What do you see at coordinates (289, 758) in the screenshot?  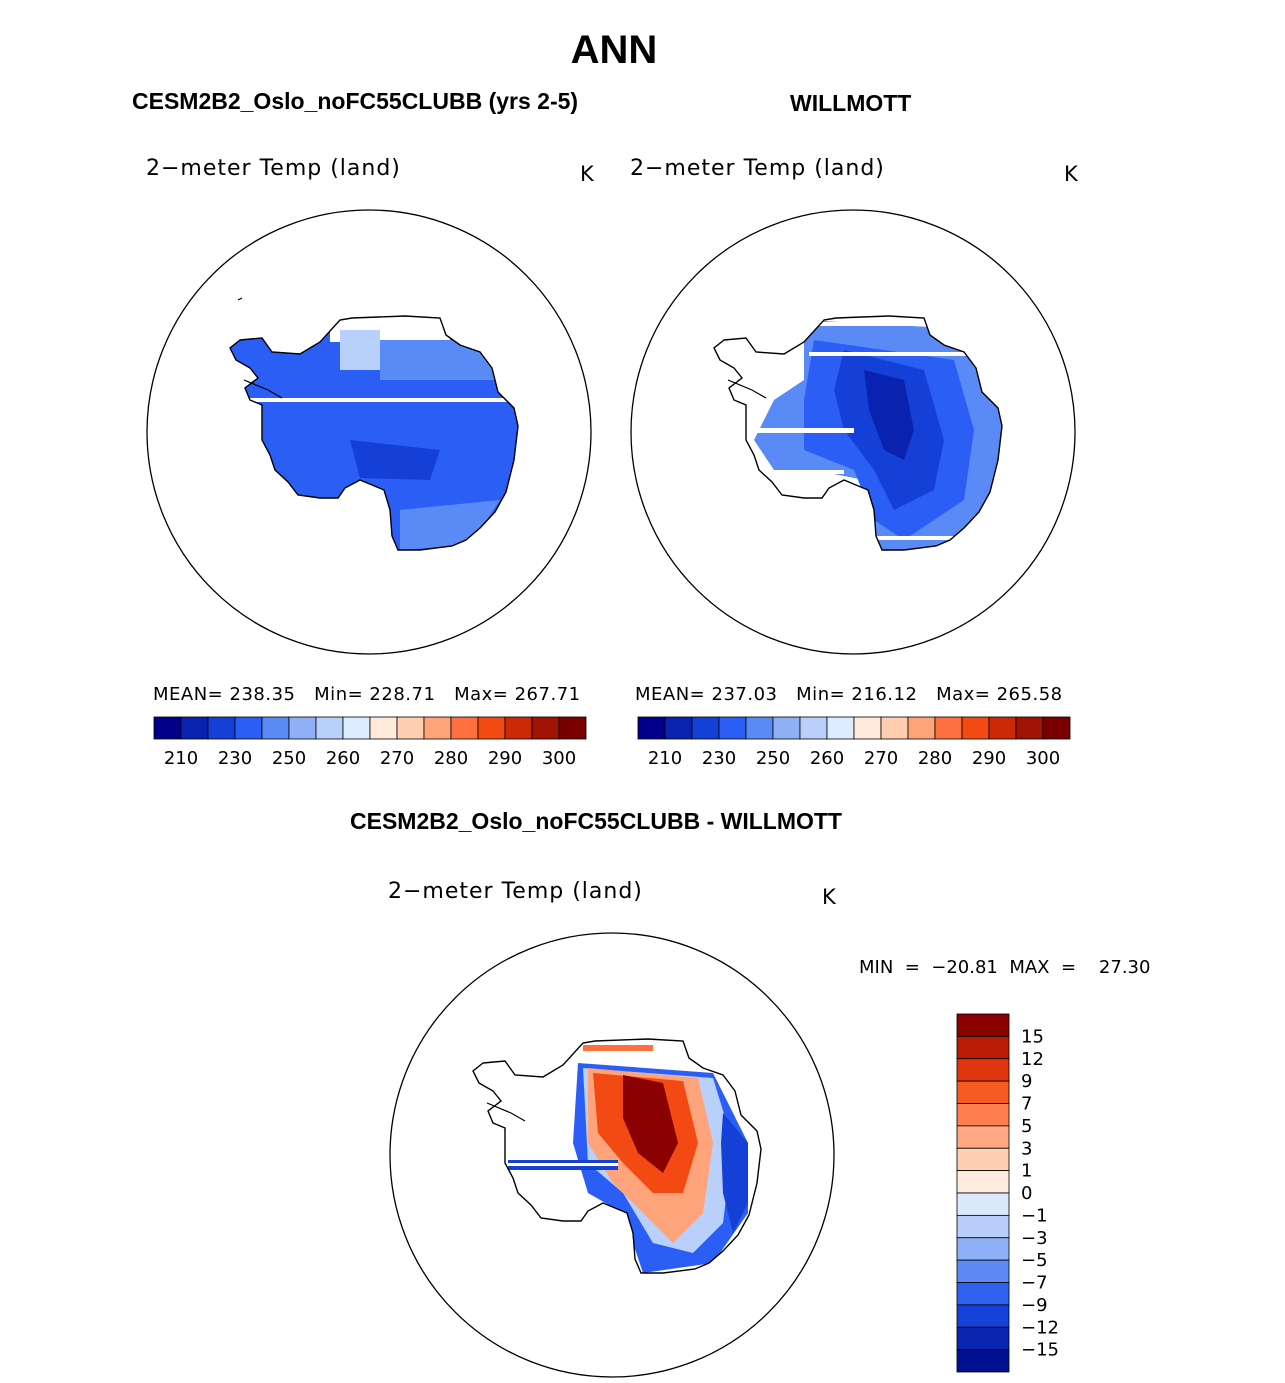 I see `model-colorbar-tick-label: 250` at bounding box center [289, 758].